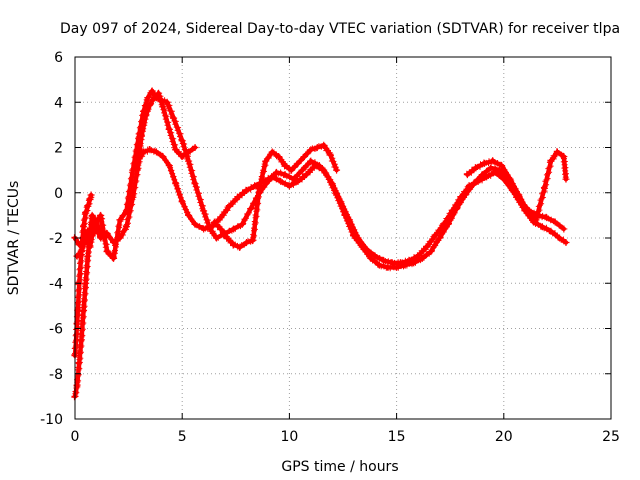 The image size is (640, 480). What do you see at coordinates (611, 437) in the screenshot?
I see `x-tick-label: 25` at bounding box center [611, 437].